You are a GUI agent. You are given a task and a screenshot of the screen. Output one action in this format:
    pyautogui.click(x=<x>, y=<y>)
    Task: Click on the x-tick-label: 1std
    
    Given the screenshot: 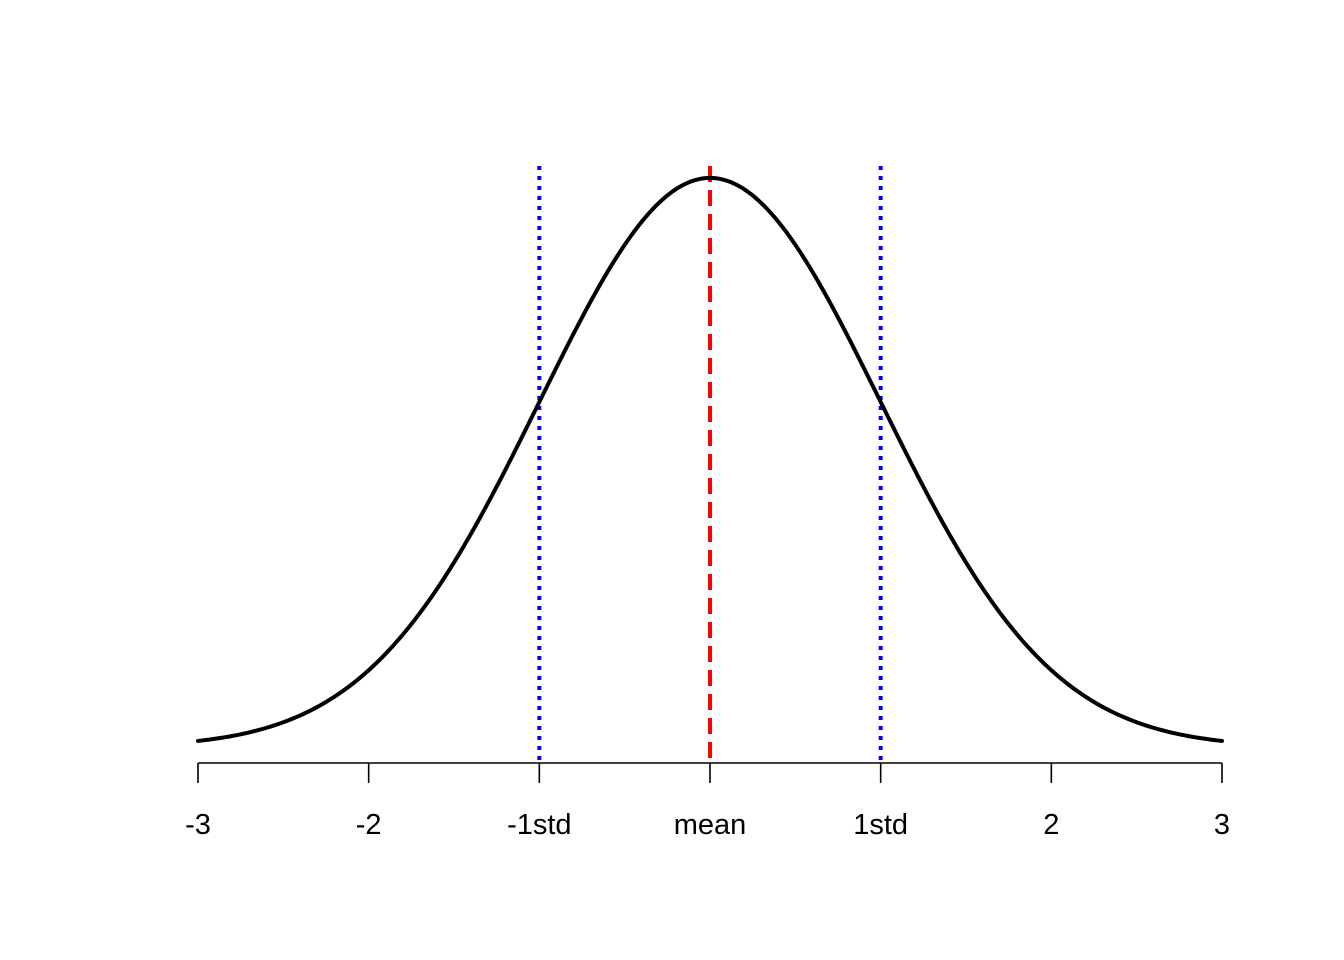 What is the action you would take?
    pyautogui.click(x=880, y=825)
    